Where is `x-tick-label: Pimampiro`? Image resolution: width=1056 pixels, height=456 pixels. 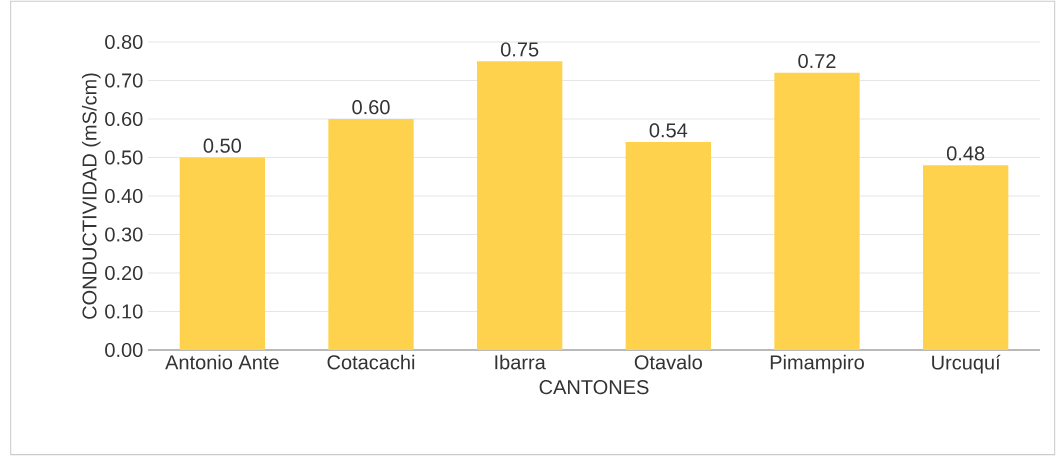 x-tick-label: Pimampiro is located at coordinates (817, 364).